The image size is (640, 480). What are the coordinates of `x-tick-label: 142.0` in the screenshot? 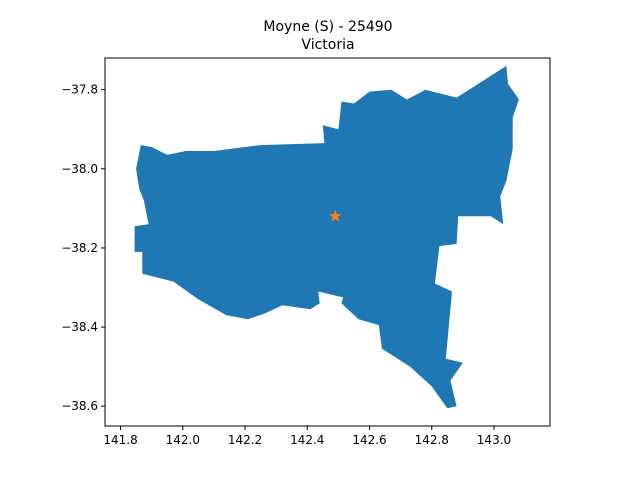 It's located at (183, 440).